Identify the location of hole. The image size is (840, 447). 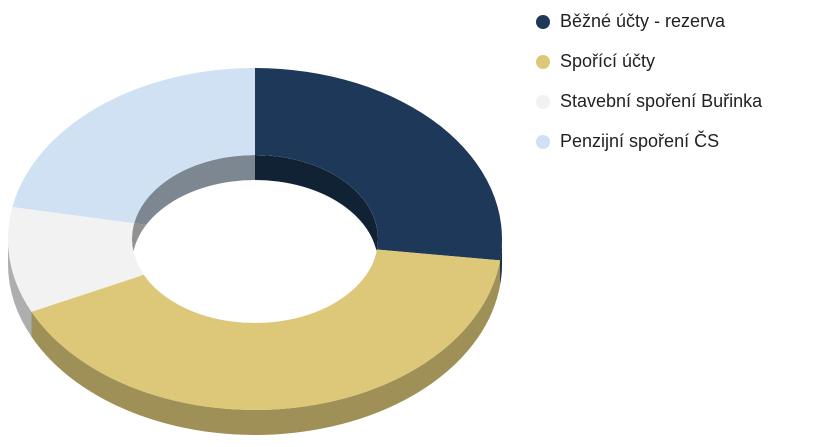
(255, 251).